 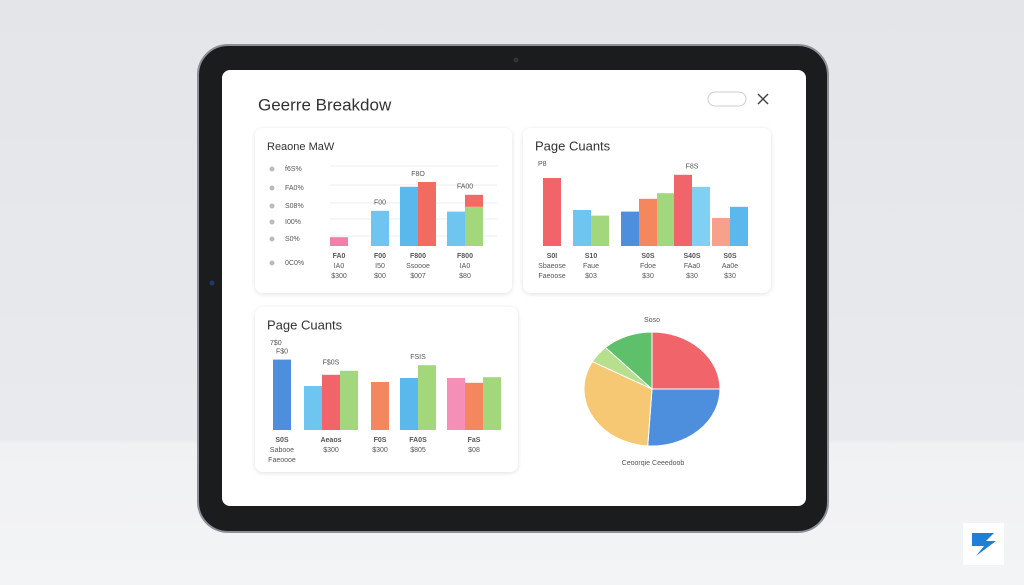 I want to click on category-label: Faue, so click(x=591, y=266).